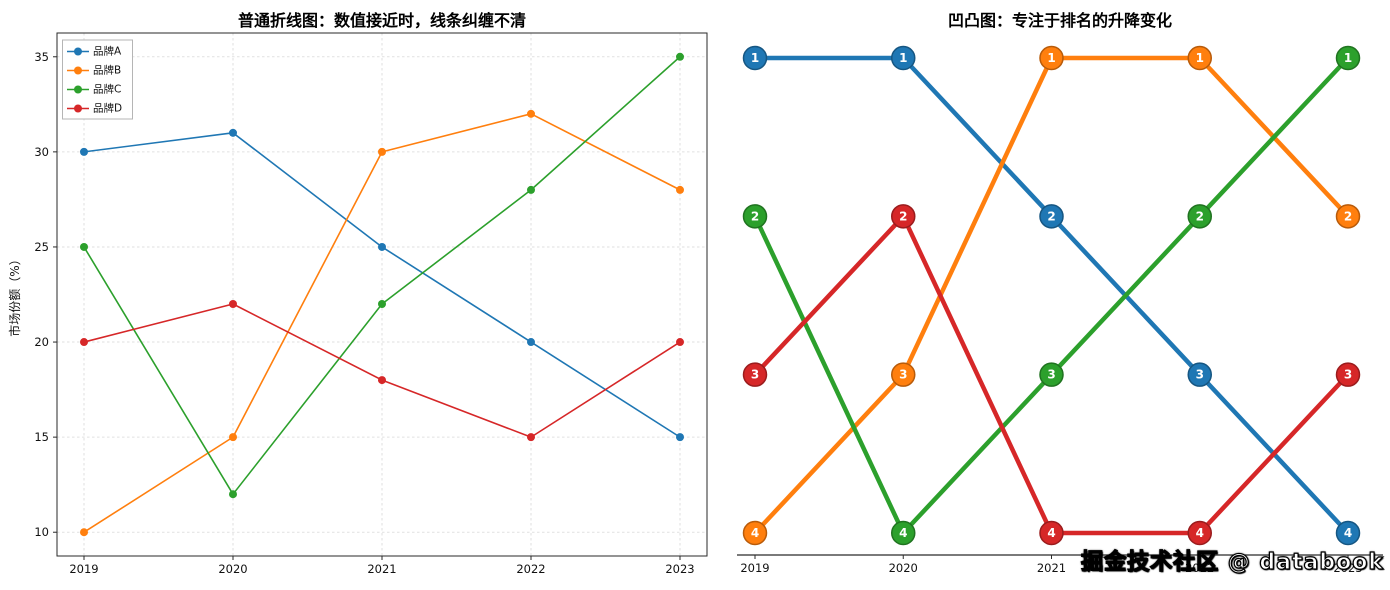 The image size is (1390, 590). Describe the element at coordinates (41, 437) in the screenshot. I see `y-tick-label: 15` at that location.